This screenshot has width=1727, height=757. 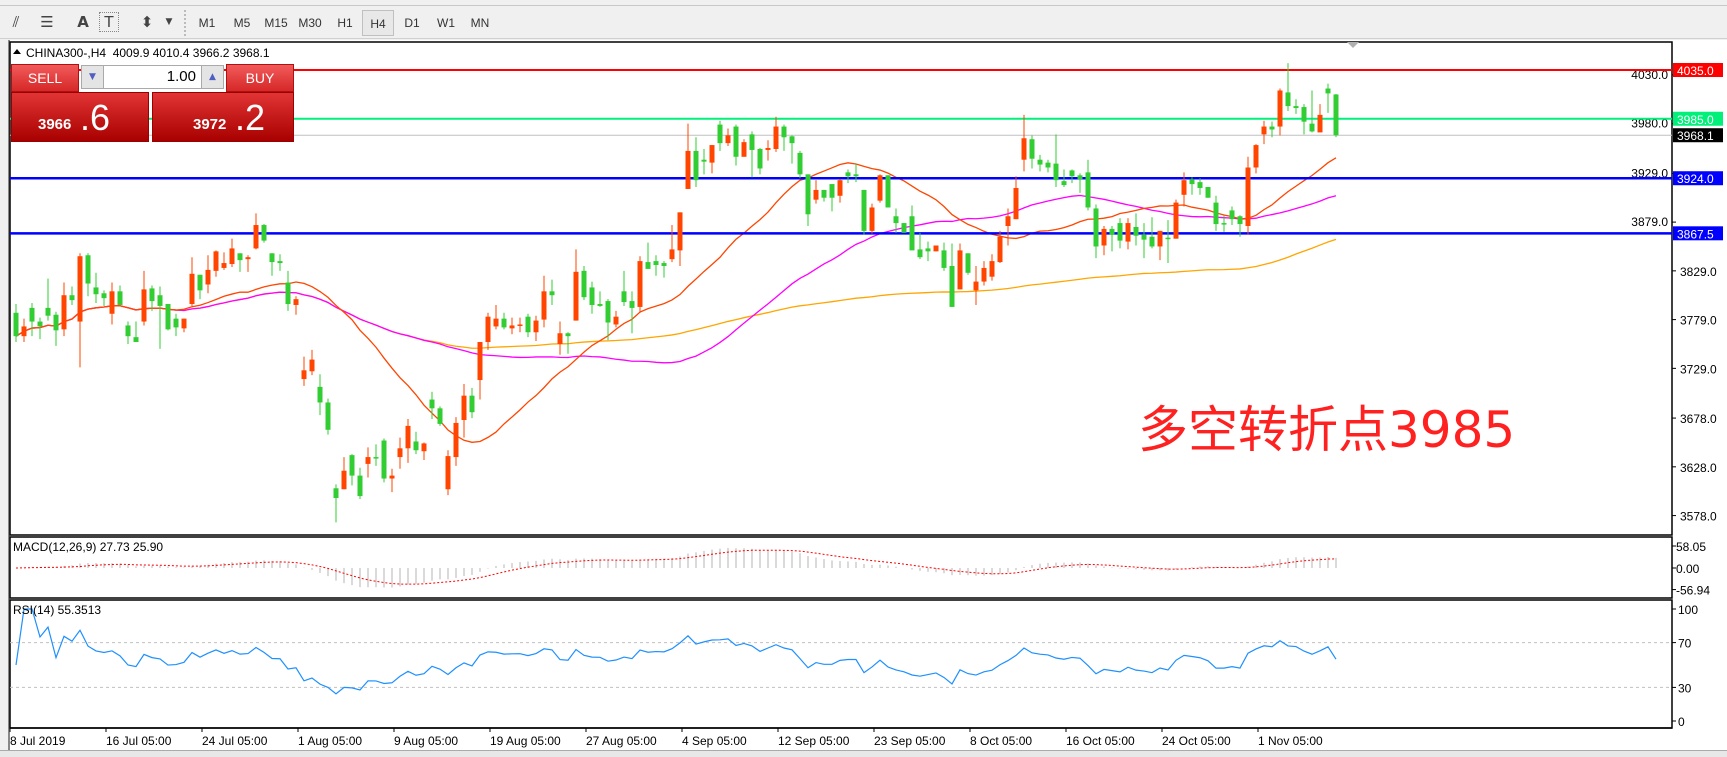 What do you see at coordinates (525, 741) in the screenshot?
I see `time-axis-label: 19 Aug 05:00` at bounding box center [525, 741].